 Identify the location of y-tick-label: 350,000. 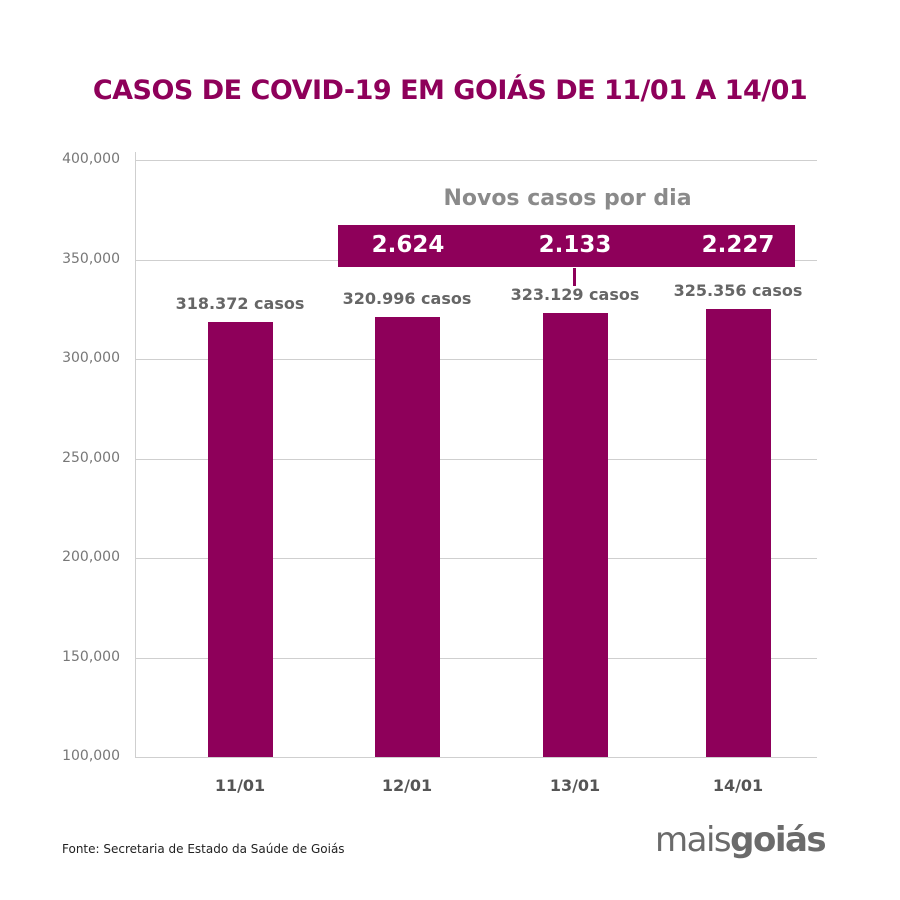
(91, 258).